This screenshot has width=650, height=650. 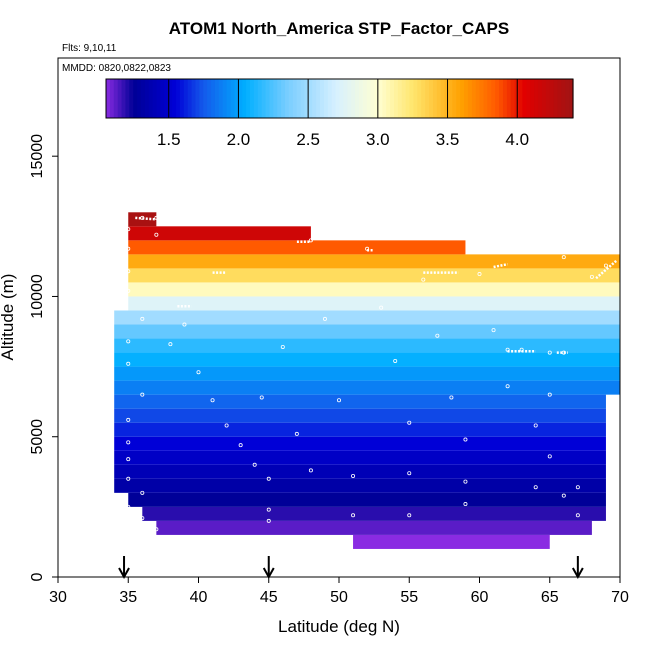 I want to click on flights-label: Flts: 9,10,11, so click(x=89, y=48).